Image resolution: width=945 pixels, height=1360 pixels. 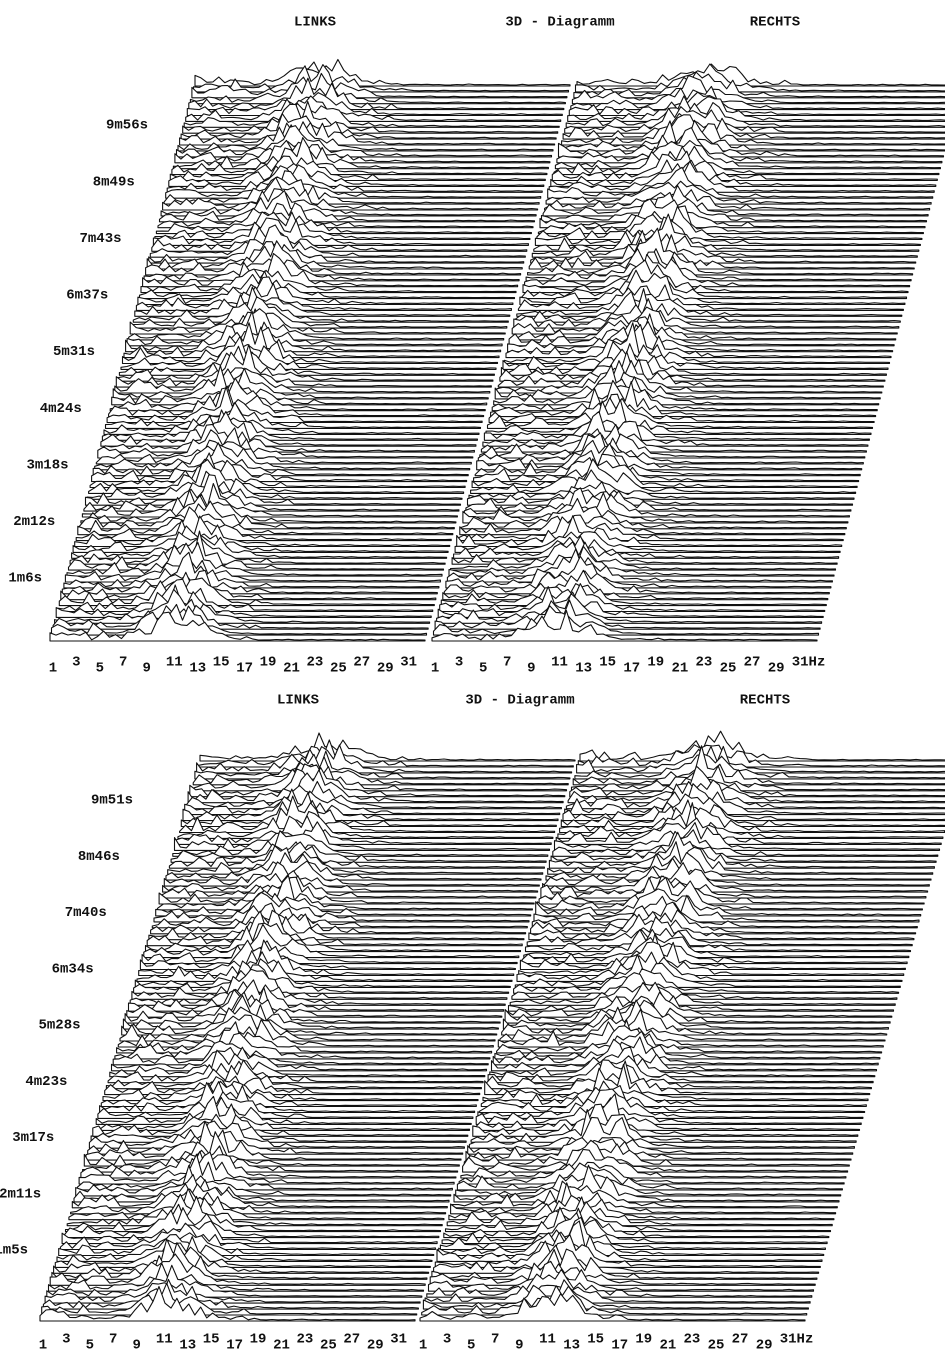 I want to click on time-label: 2m12s, so click(x=34, y=522).